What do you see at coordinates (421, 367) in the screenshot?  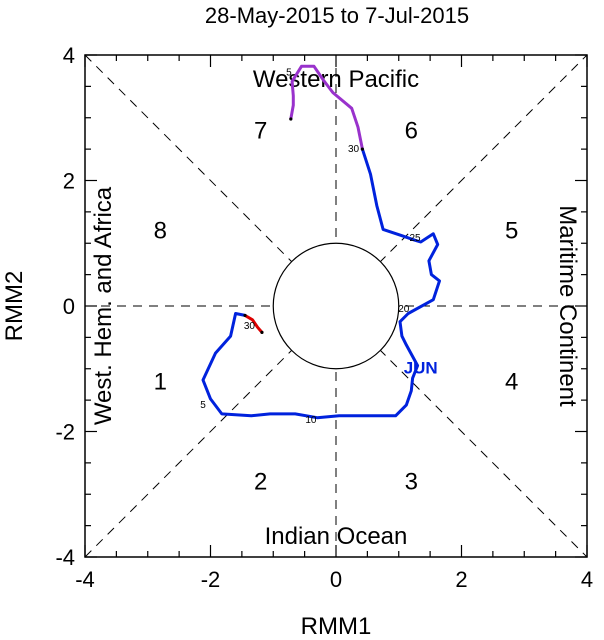 I see `month-label: JUN` at bounding box center [421, 367].